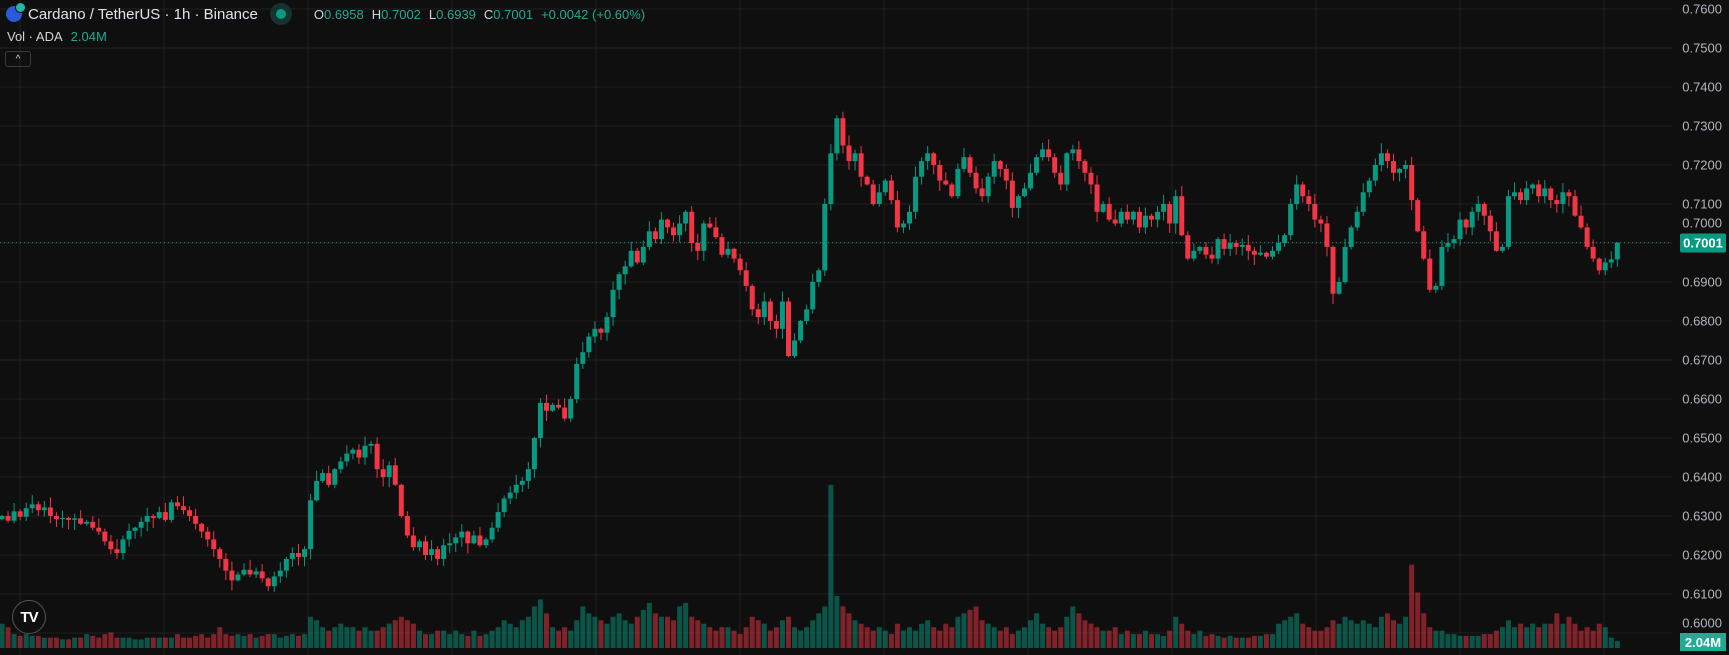 Image resolution: width=1729 pixels, height=655 pixels. I want to click on price-axis-tick: 0.6200, so click(1702, 555).